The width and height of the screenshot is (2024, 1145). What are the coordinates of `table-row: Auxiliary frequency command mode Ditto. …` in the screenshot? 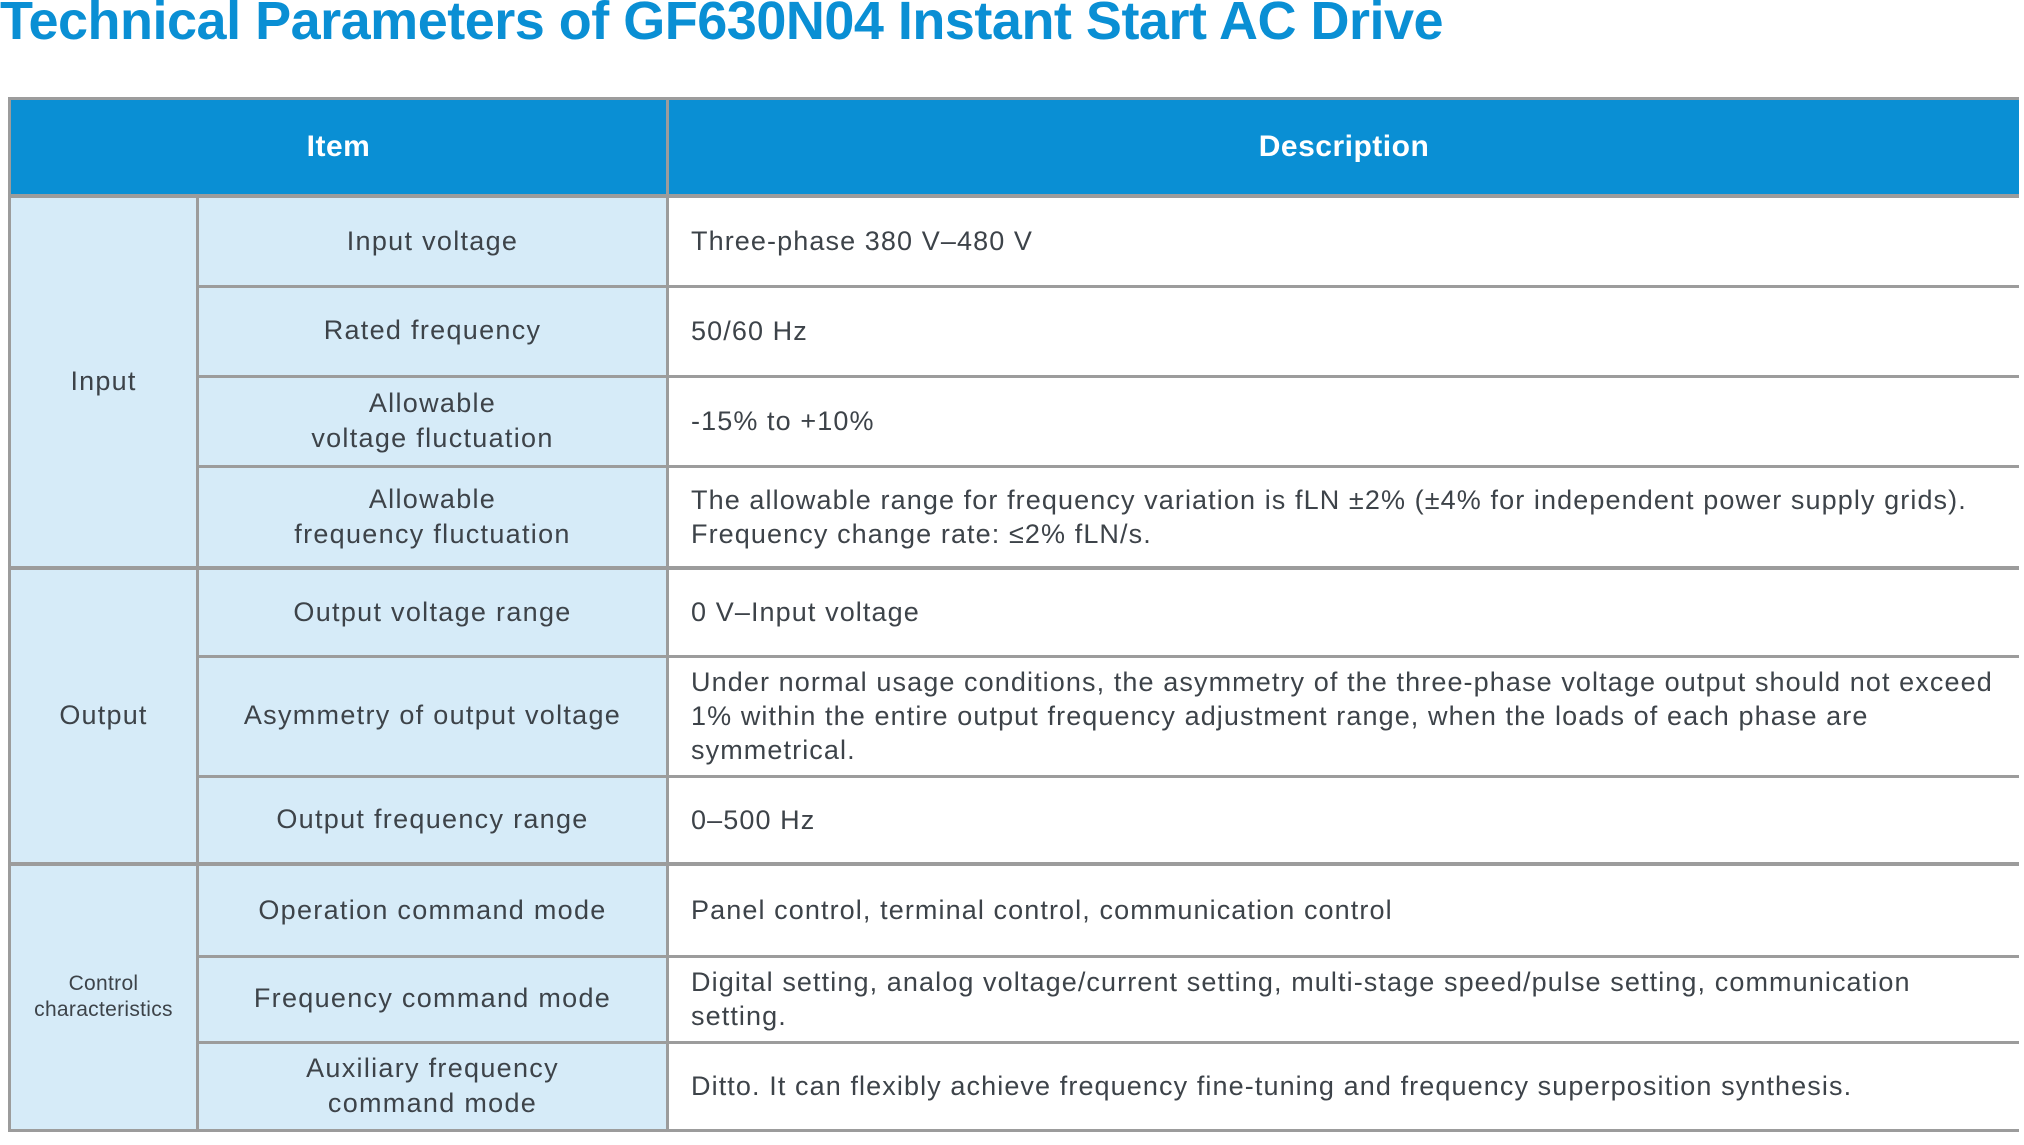 It's located at (1014, 1086).